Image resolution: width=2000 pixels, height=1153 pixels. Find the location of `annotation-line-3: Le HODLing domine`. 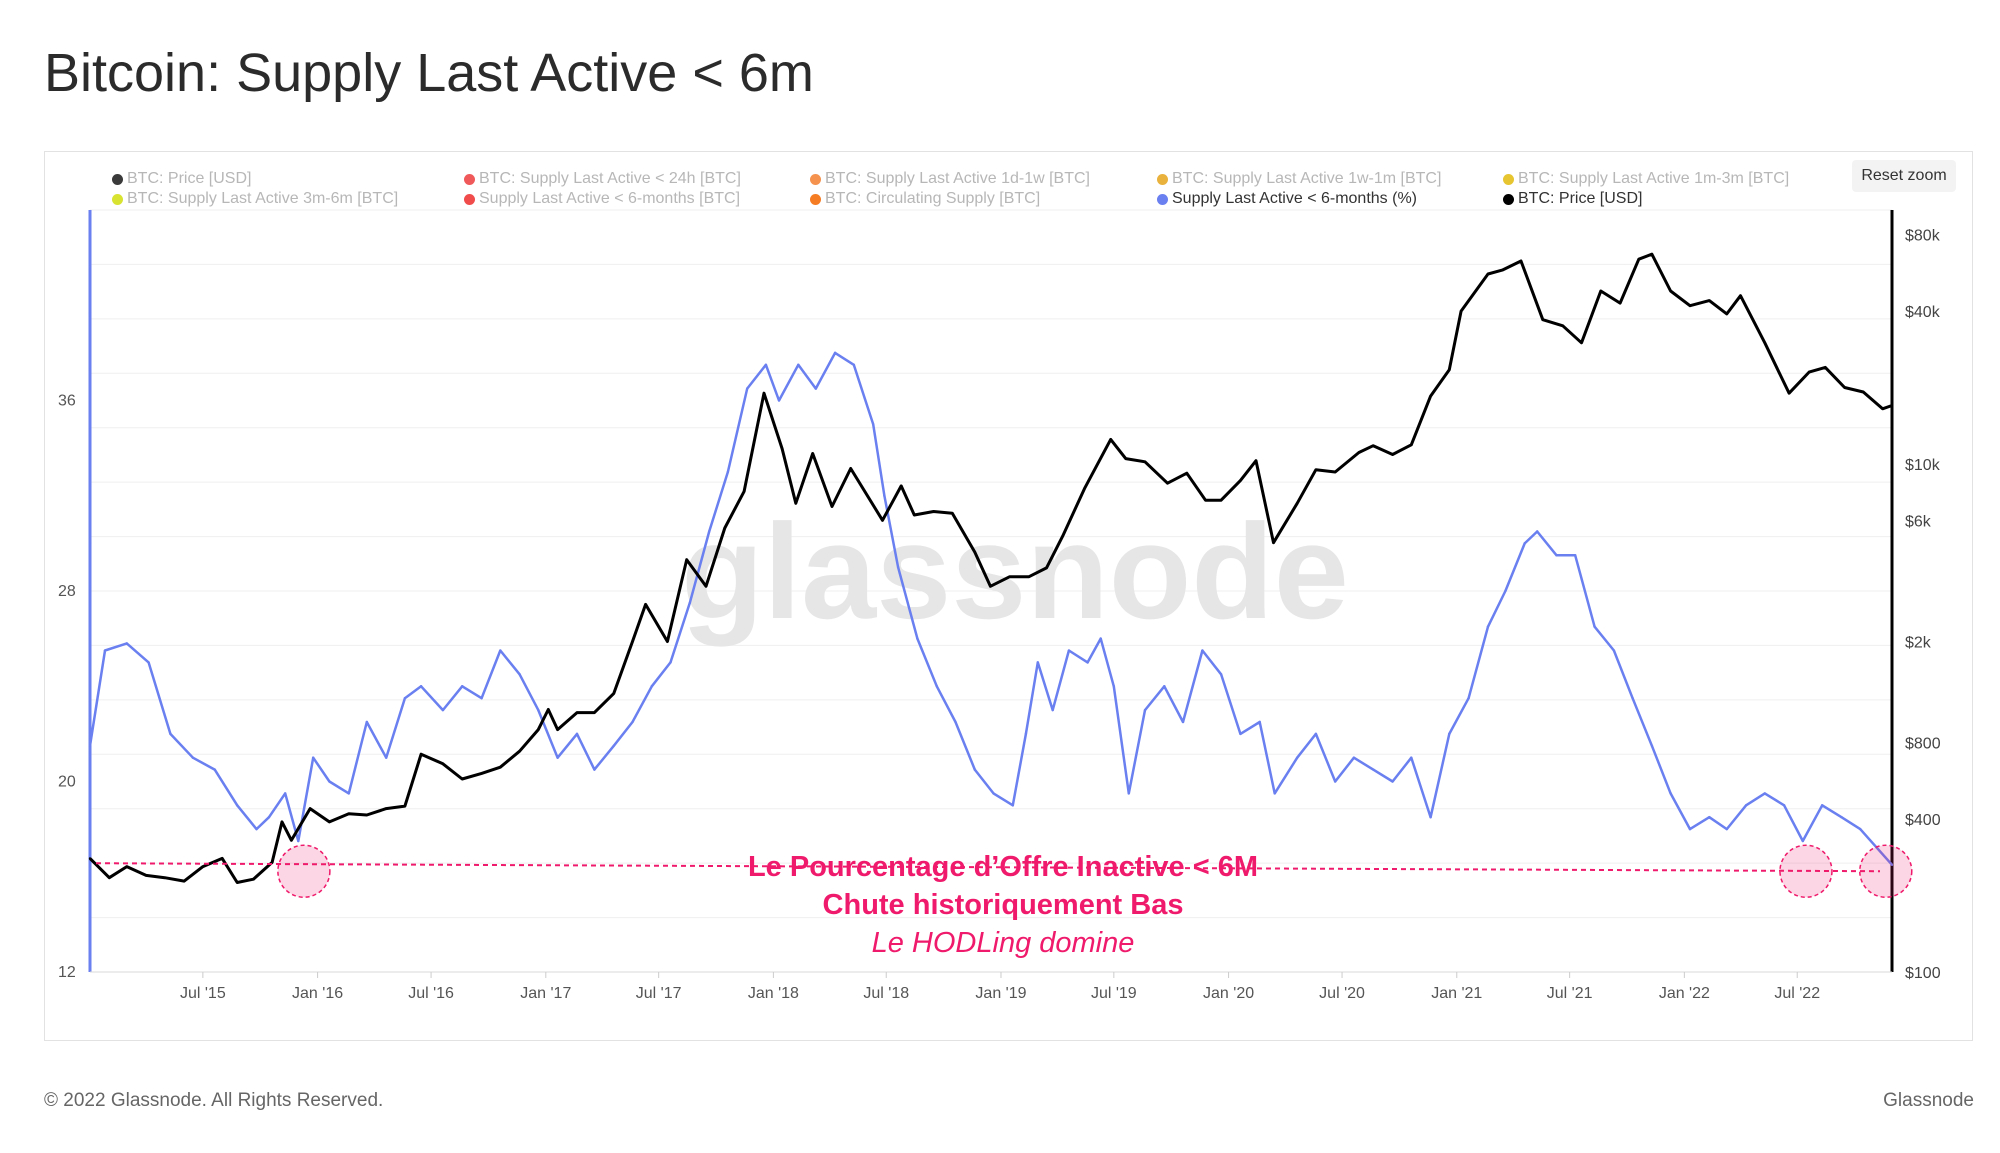

annotation-line-3: Le HODLing domine is located at coordinates (1003, 943).